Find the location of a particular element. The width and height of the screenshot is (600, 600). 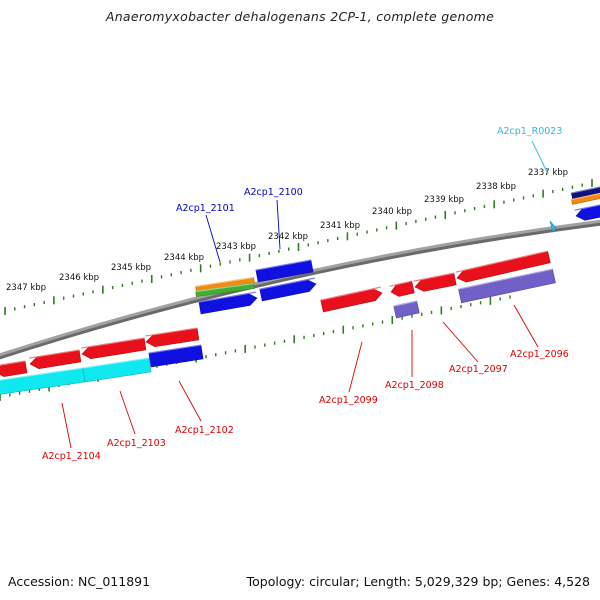

kbp-tick-label: 2339 kbp is located at coordinates (444, 200).